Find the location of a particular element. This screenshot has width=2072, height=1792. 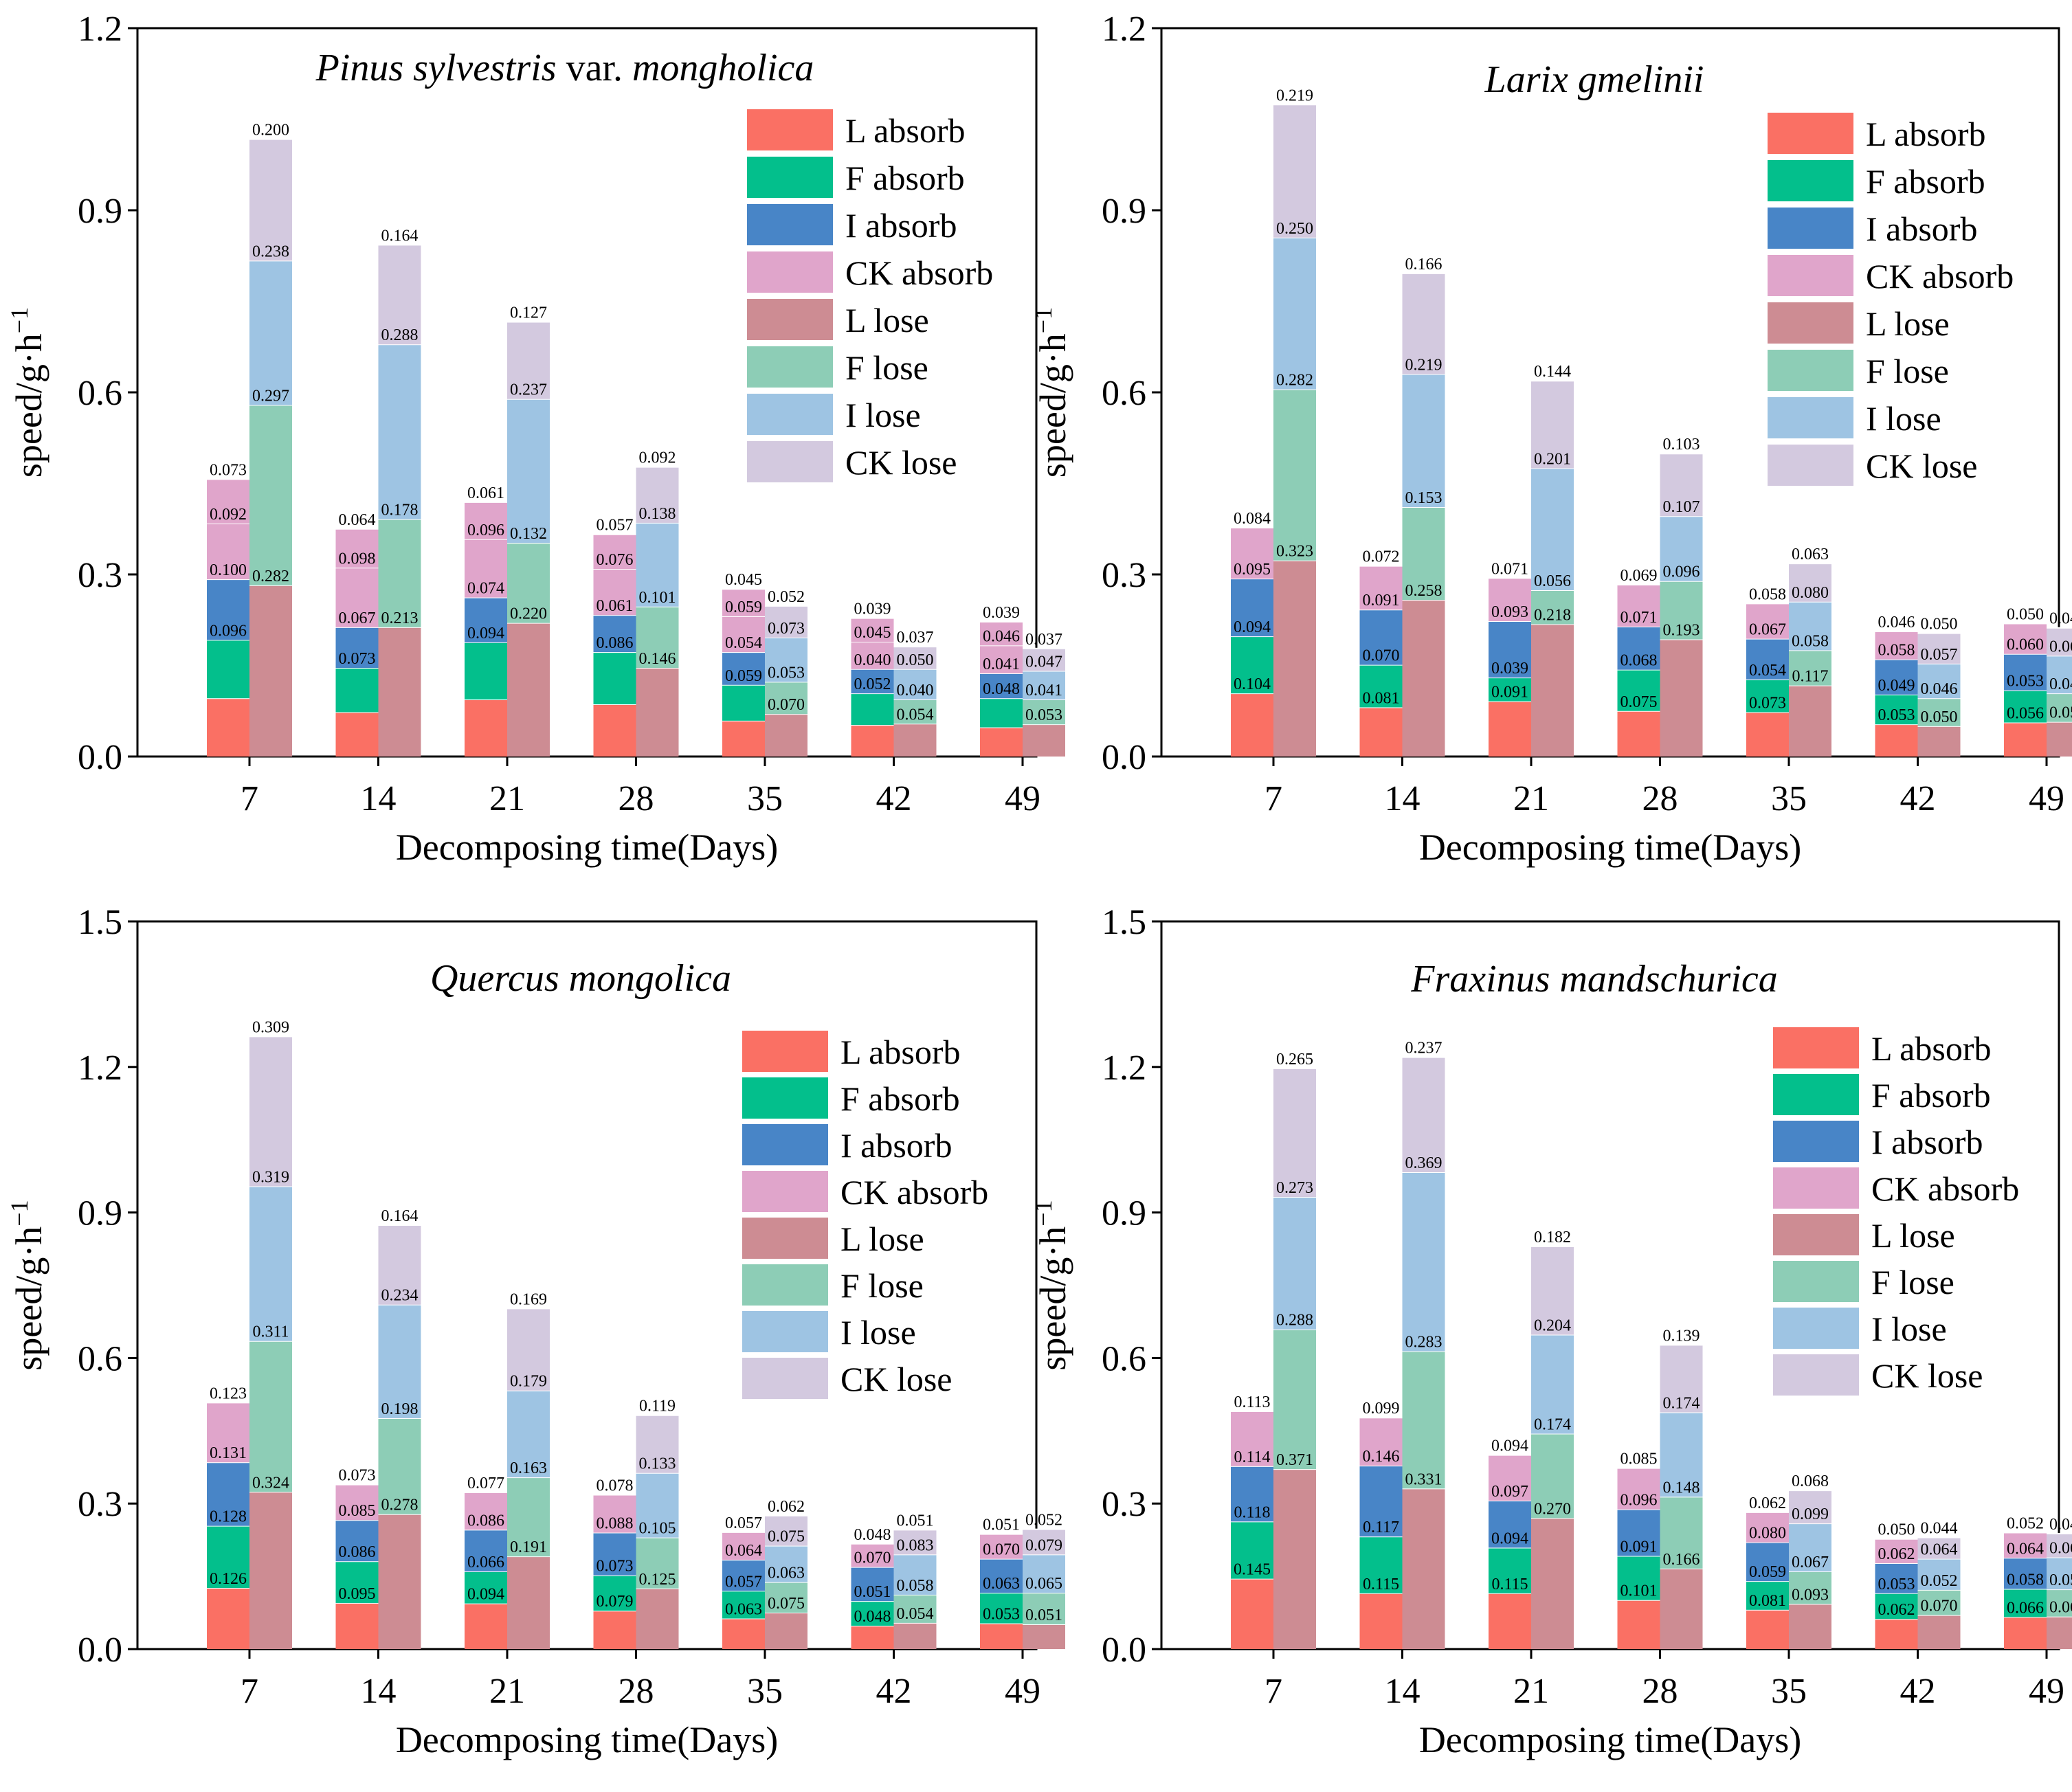

x-tick-label: 49 is located at coordinates (2046, 798).